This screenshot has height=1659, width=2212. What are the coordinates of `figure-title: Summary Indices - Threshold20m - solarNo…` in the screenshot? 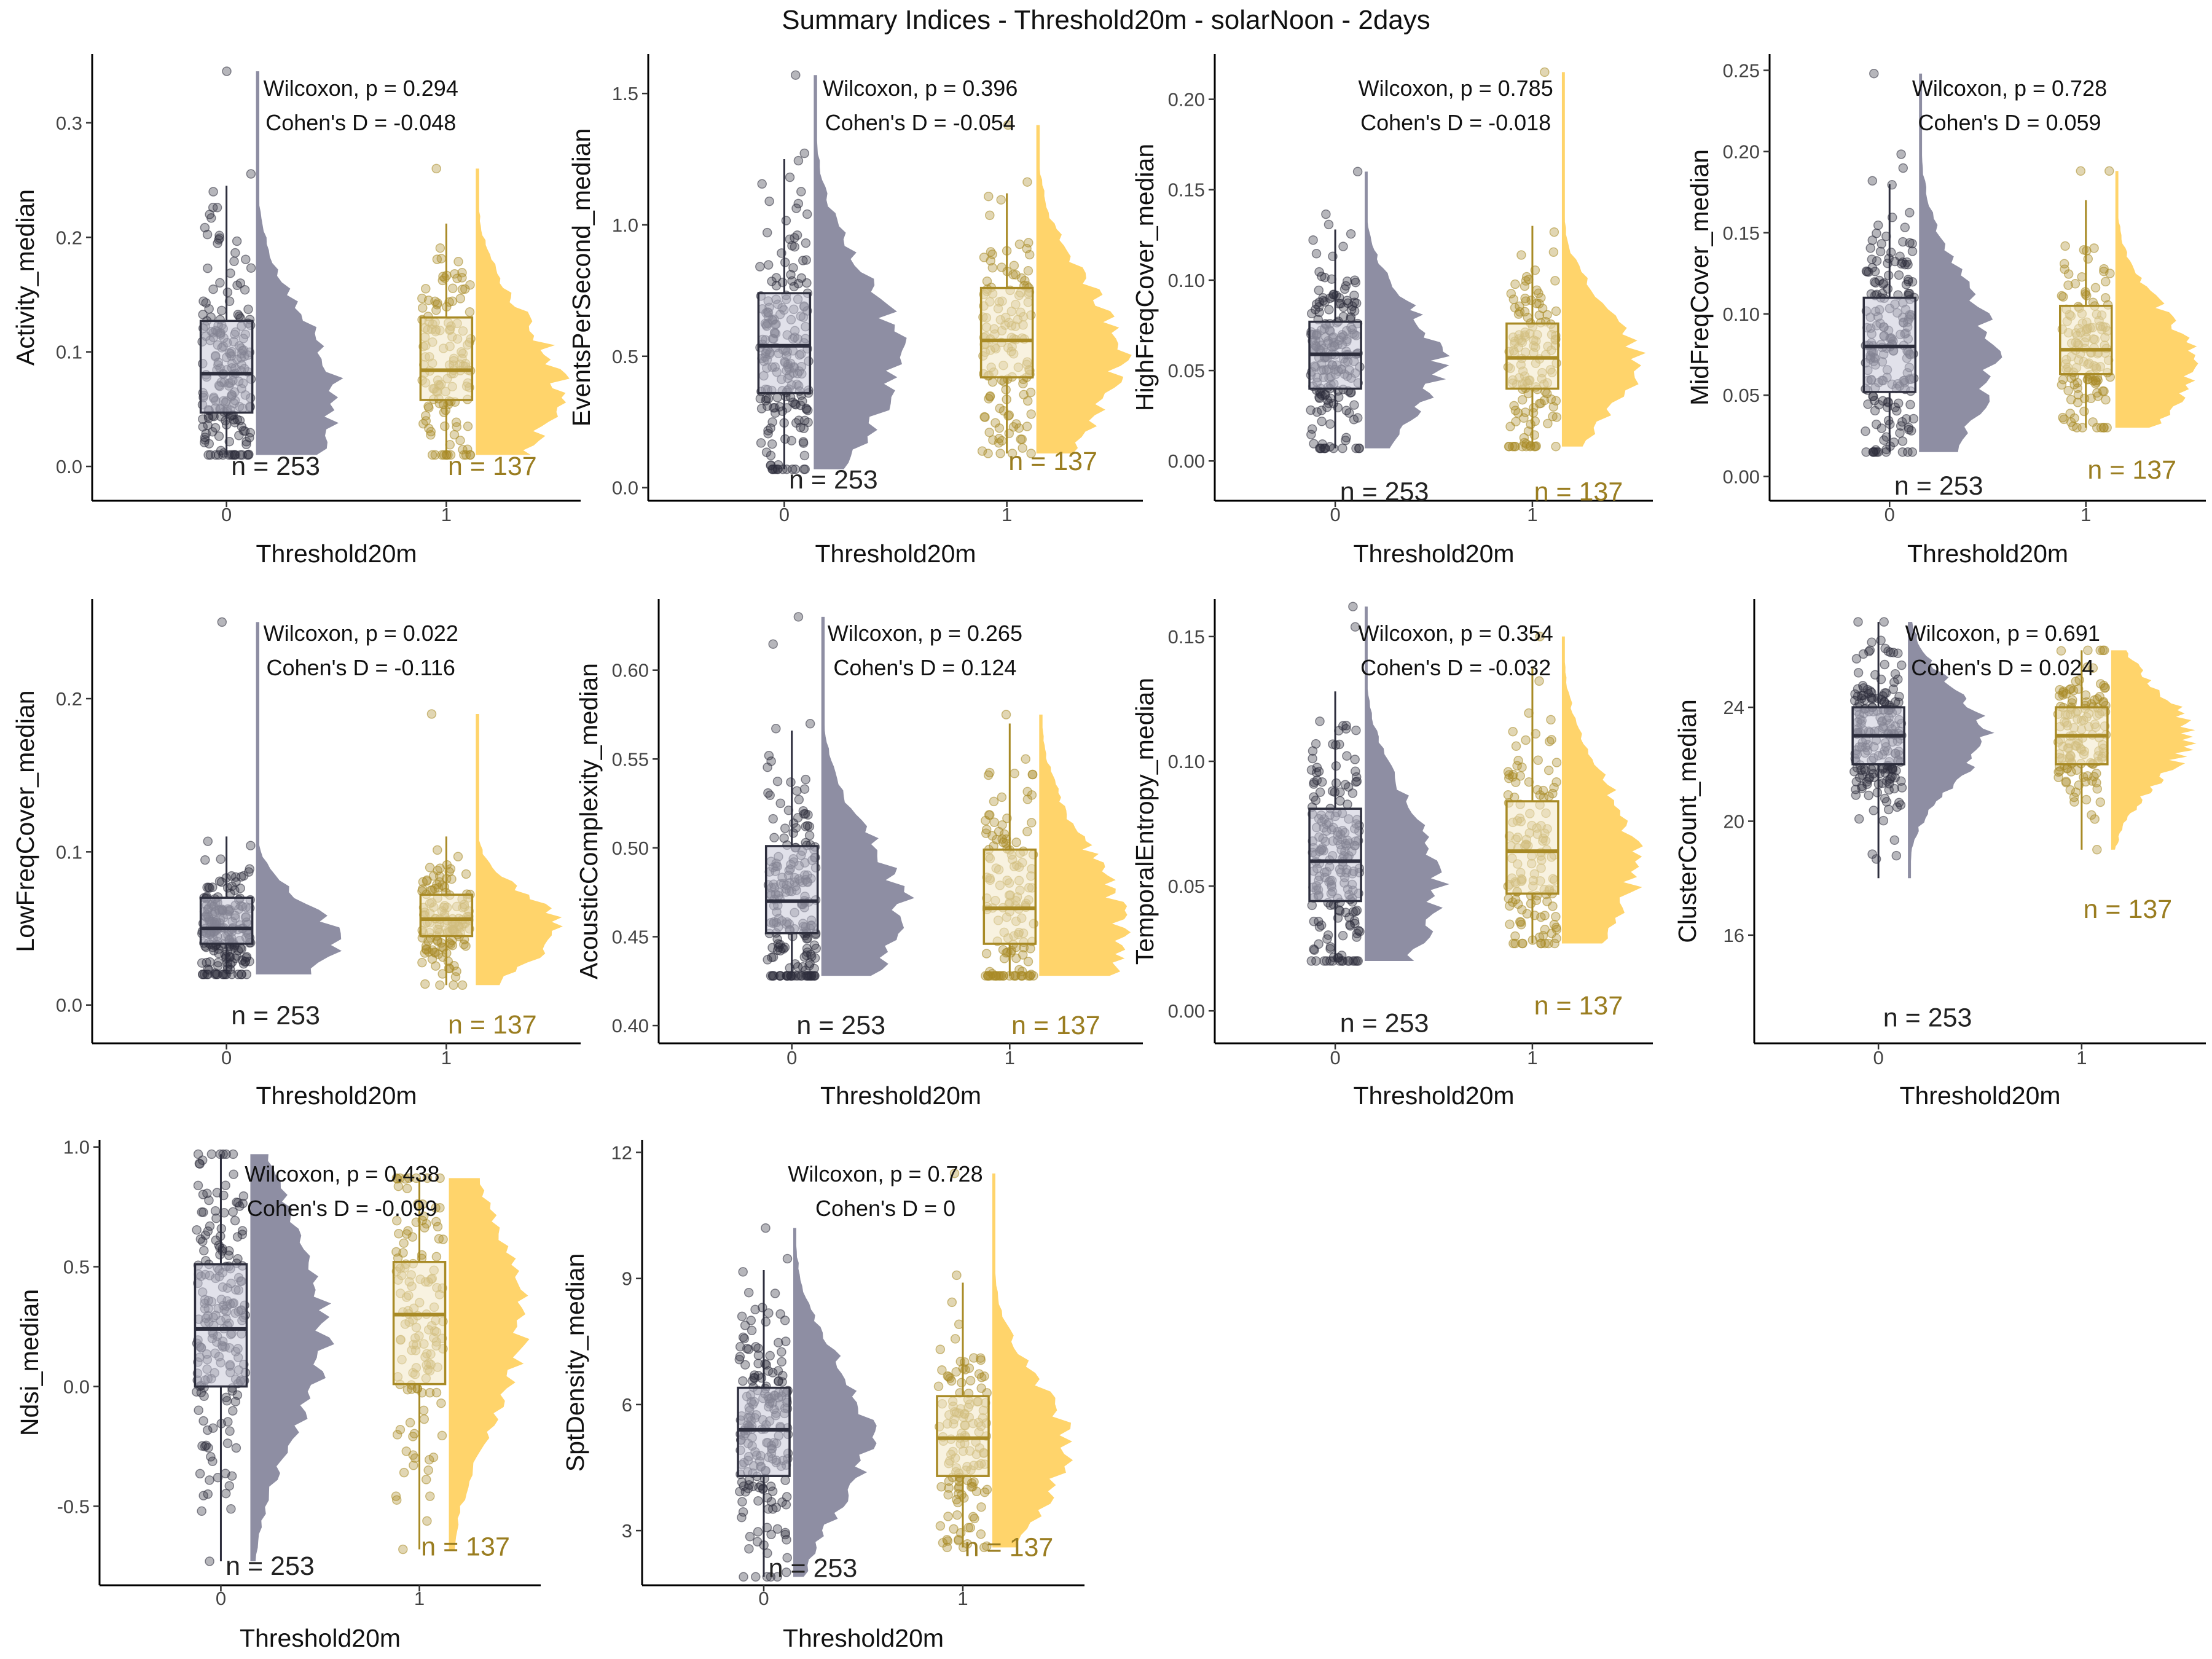 It's located at (1106, 20).